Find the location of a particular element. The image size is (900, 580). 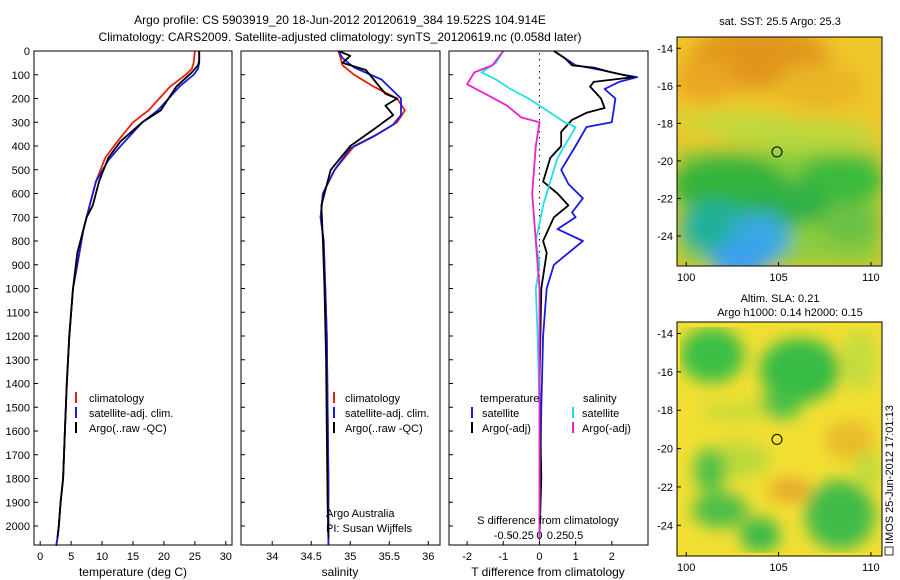

y-tick-label: 1700 is located at coordinates (18, 456).